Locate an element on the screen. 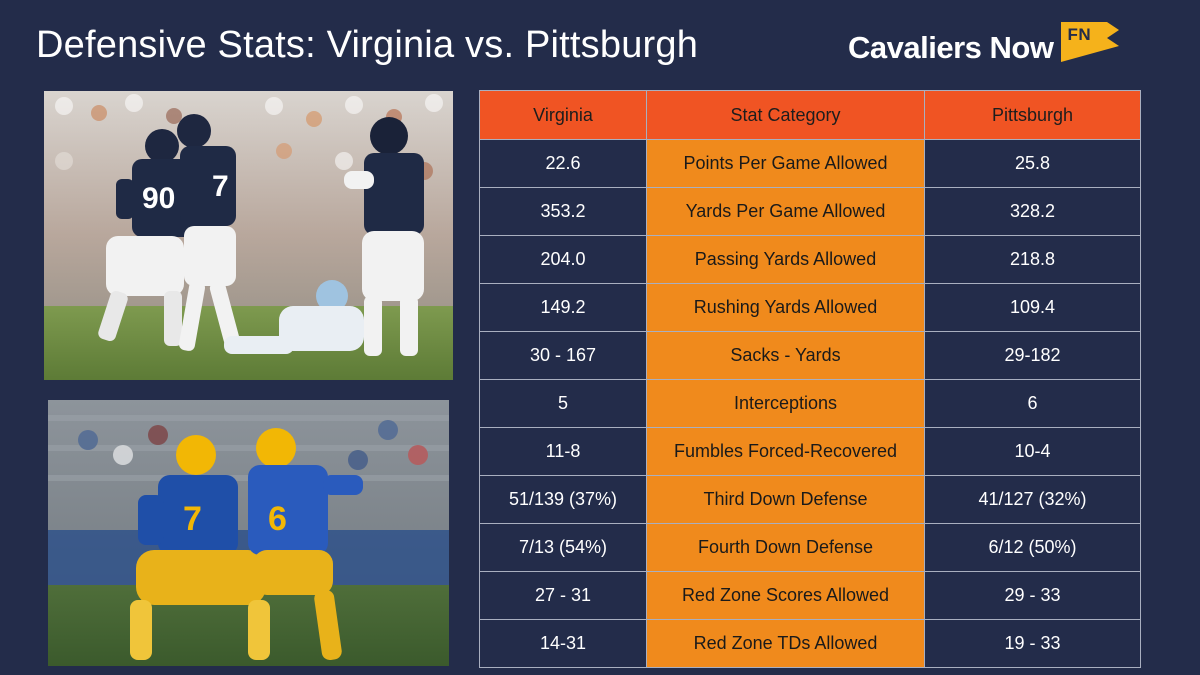 This screenshot has height=675, width=1200. table-row: 22.6 Points Per Game Allowed 25.8 is located at coordinates (810, 163).